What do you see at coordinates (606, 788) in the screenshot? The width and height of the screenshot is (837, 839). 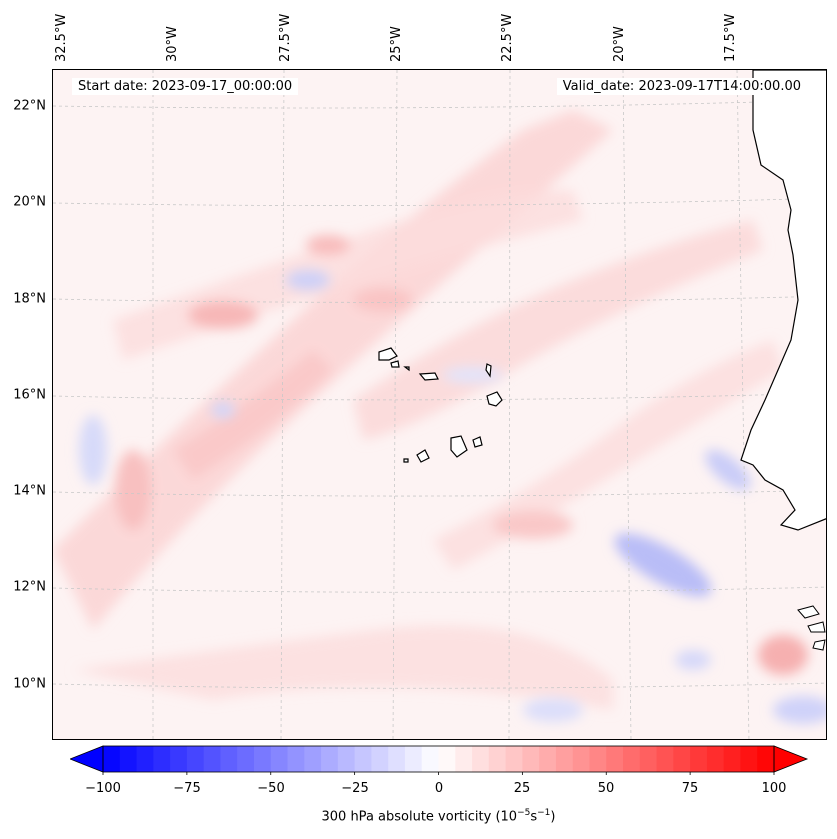 I see `cb-tick-label: 50` at bounding box center [606, 788].